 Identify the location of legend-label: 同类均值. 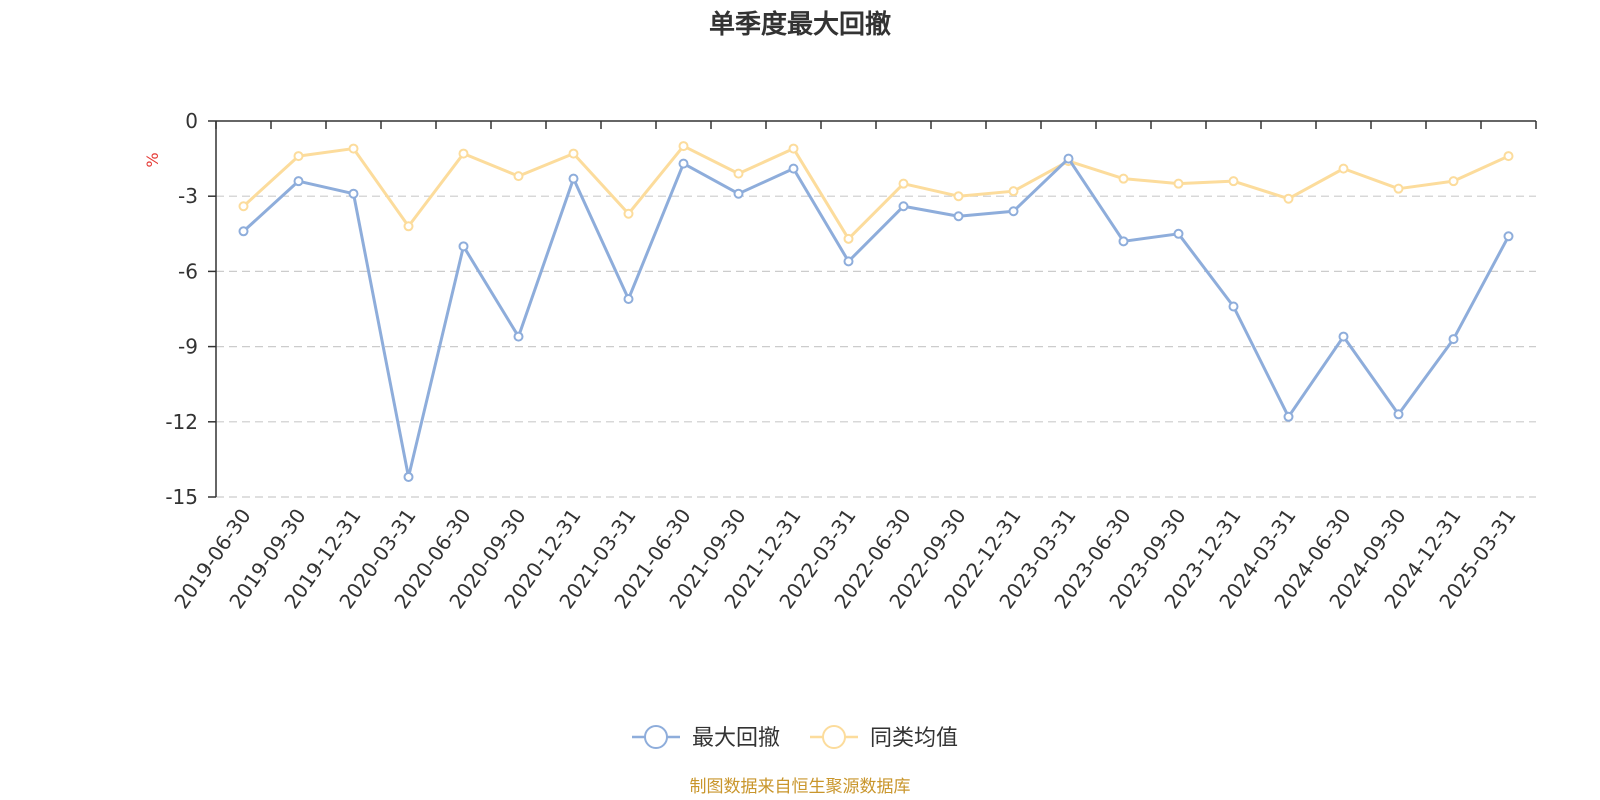
(914, 738).